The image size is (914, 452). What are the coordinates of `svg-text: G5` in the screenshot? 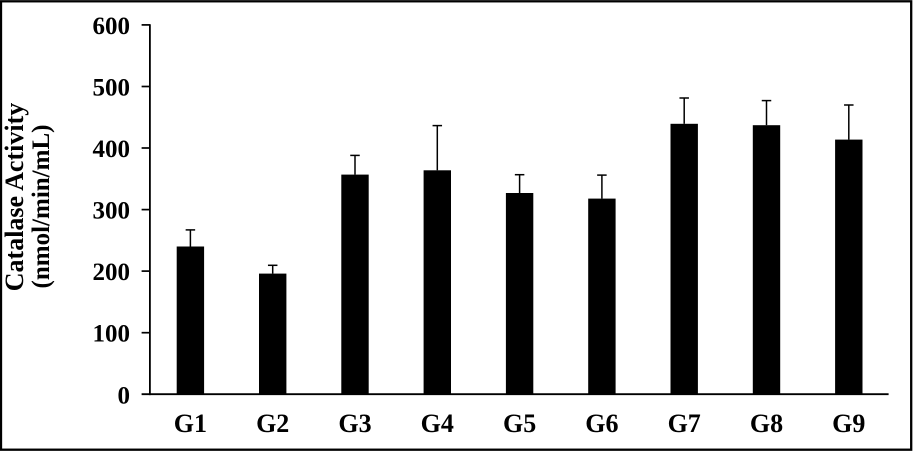 It's located at (519, 423).